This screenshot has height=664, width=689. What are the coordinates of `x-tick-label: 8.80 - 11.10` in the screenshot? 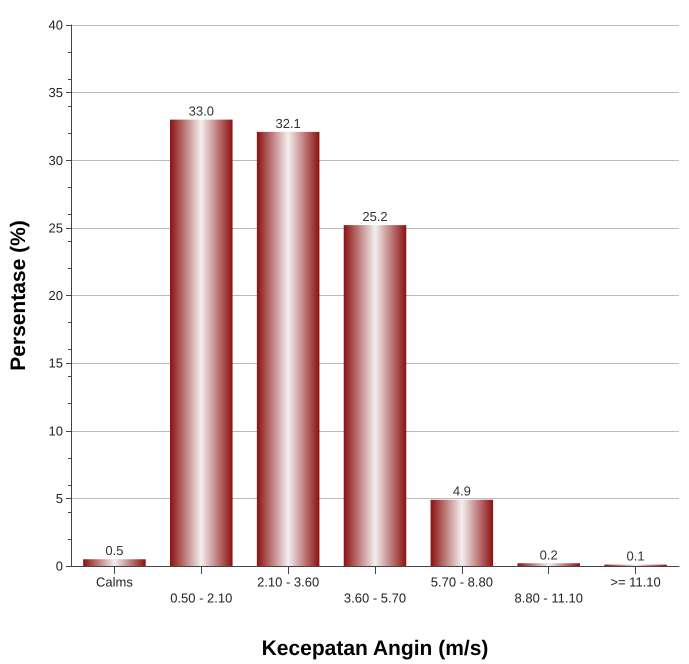 It's located at (548, 598).